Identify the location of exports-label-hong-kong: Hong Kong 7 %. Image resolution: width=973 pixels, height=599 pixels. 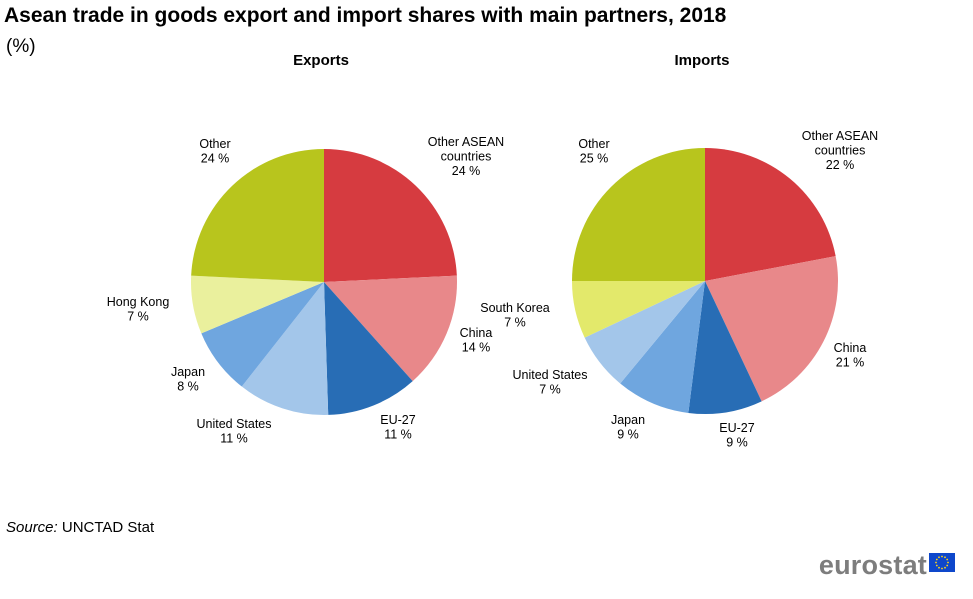
(138, 309).